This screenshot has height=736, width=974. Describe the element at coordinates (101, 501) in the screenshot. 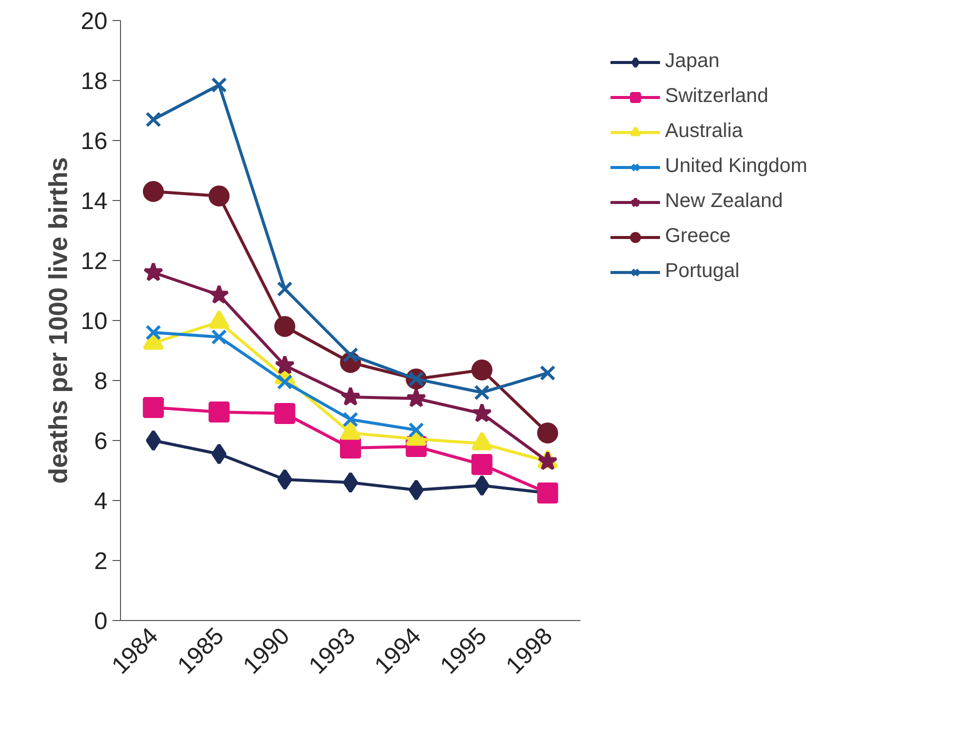

I see `y-tick-label: 4` at that location.